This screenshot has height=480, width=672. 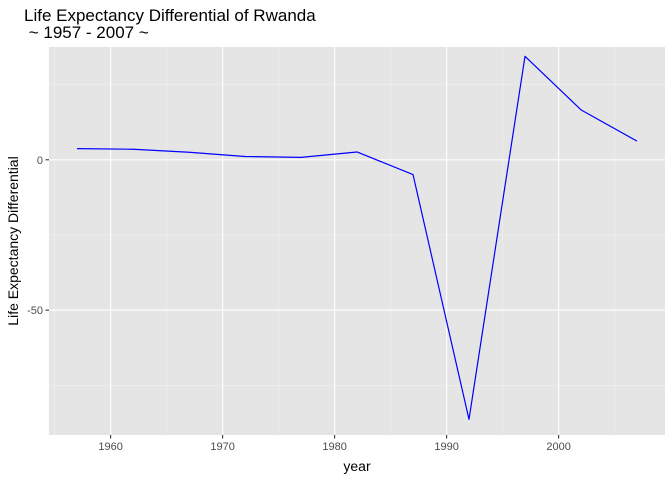 What do you see at coordinates (334, 447) in the screenshot?
I see `x-tick-label: 1980` at bounding box center [334, 447].